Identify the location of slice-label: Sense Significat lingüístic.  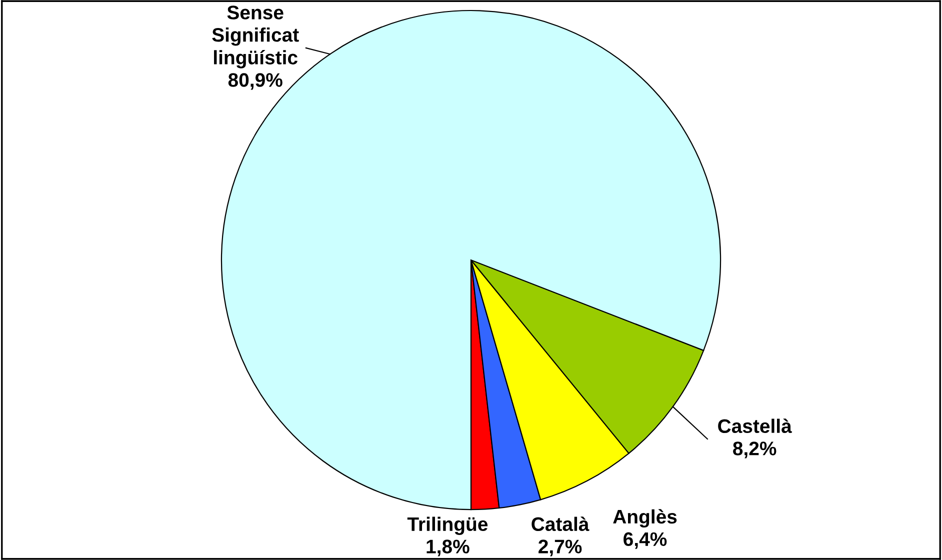
(255, 37).